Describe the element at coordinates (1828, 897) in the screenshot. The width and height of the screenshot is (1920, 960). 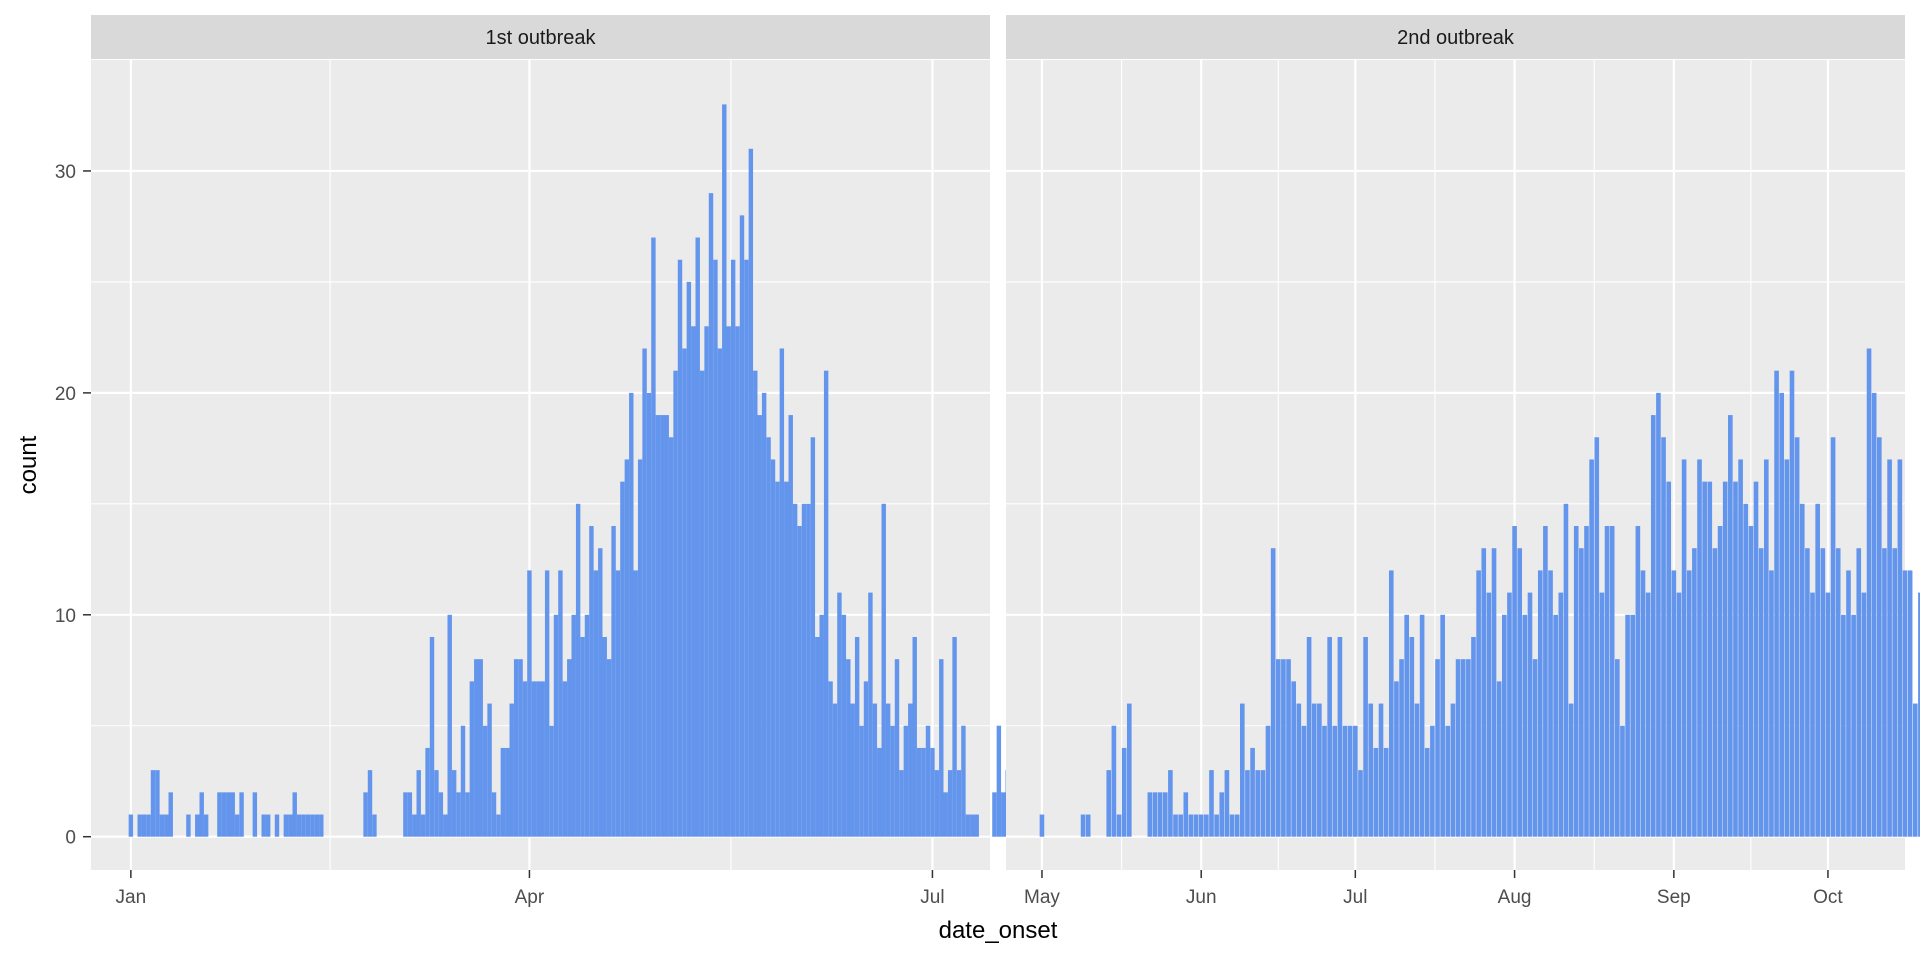
I see `x-tick-label: Oct` at that location.